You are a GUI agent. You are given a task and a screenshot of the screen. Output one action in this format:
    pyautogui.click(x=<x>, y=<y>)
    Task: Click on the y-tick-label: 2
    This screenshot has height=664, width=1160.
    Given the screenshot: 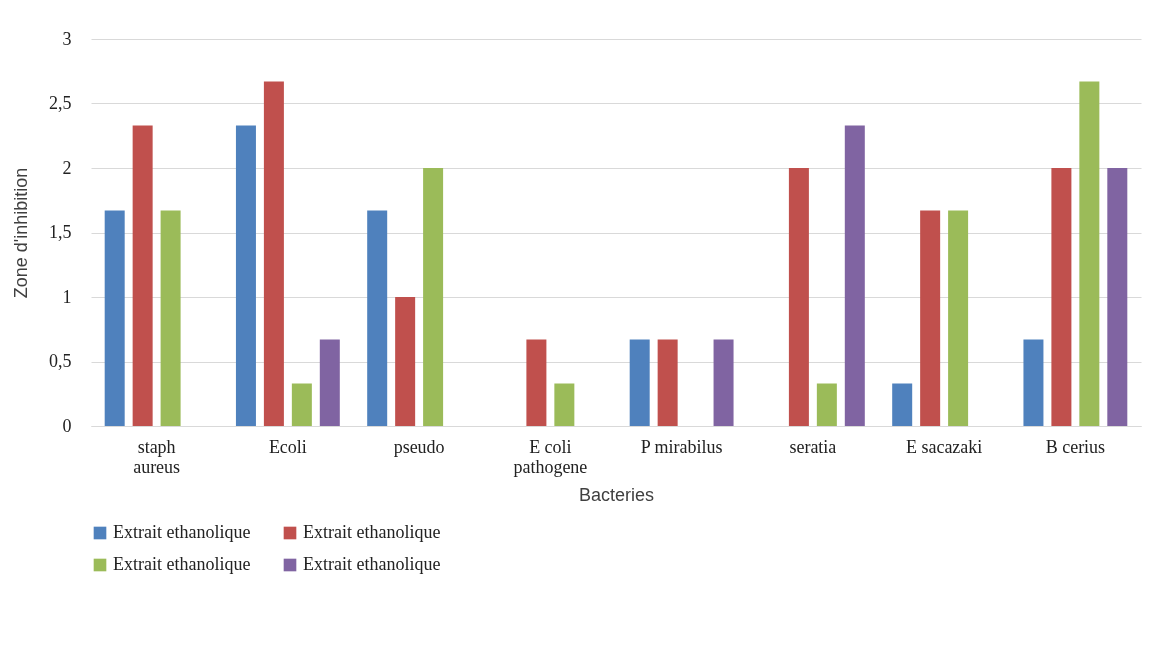 What is the action you would take?
    pyautogui.click(x=67, y=167)
    